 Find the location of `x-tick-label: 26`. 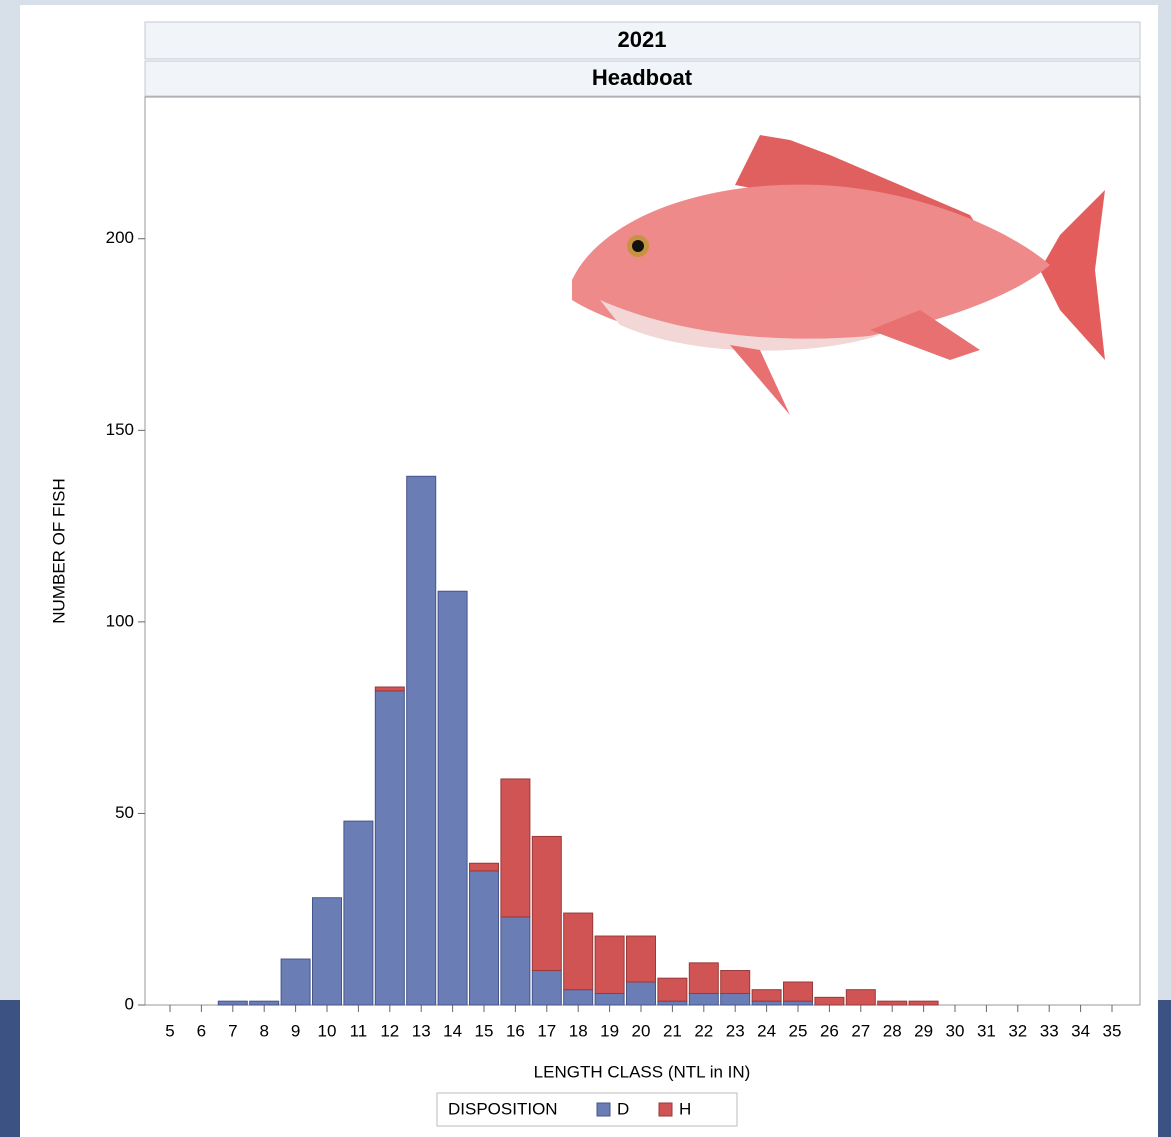

x-tick-label: 26 is located at coordinates (829, 1030).